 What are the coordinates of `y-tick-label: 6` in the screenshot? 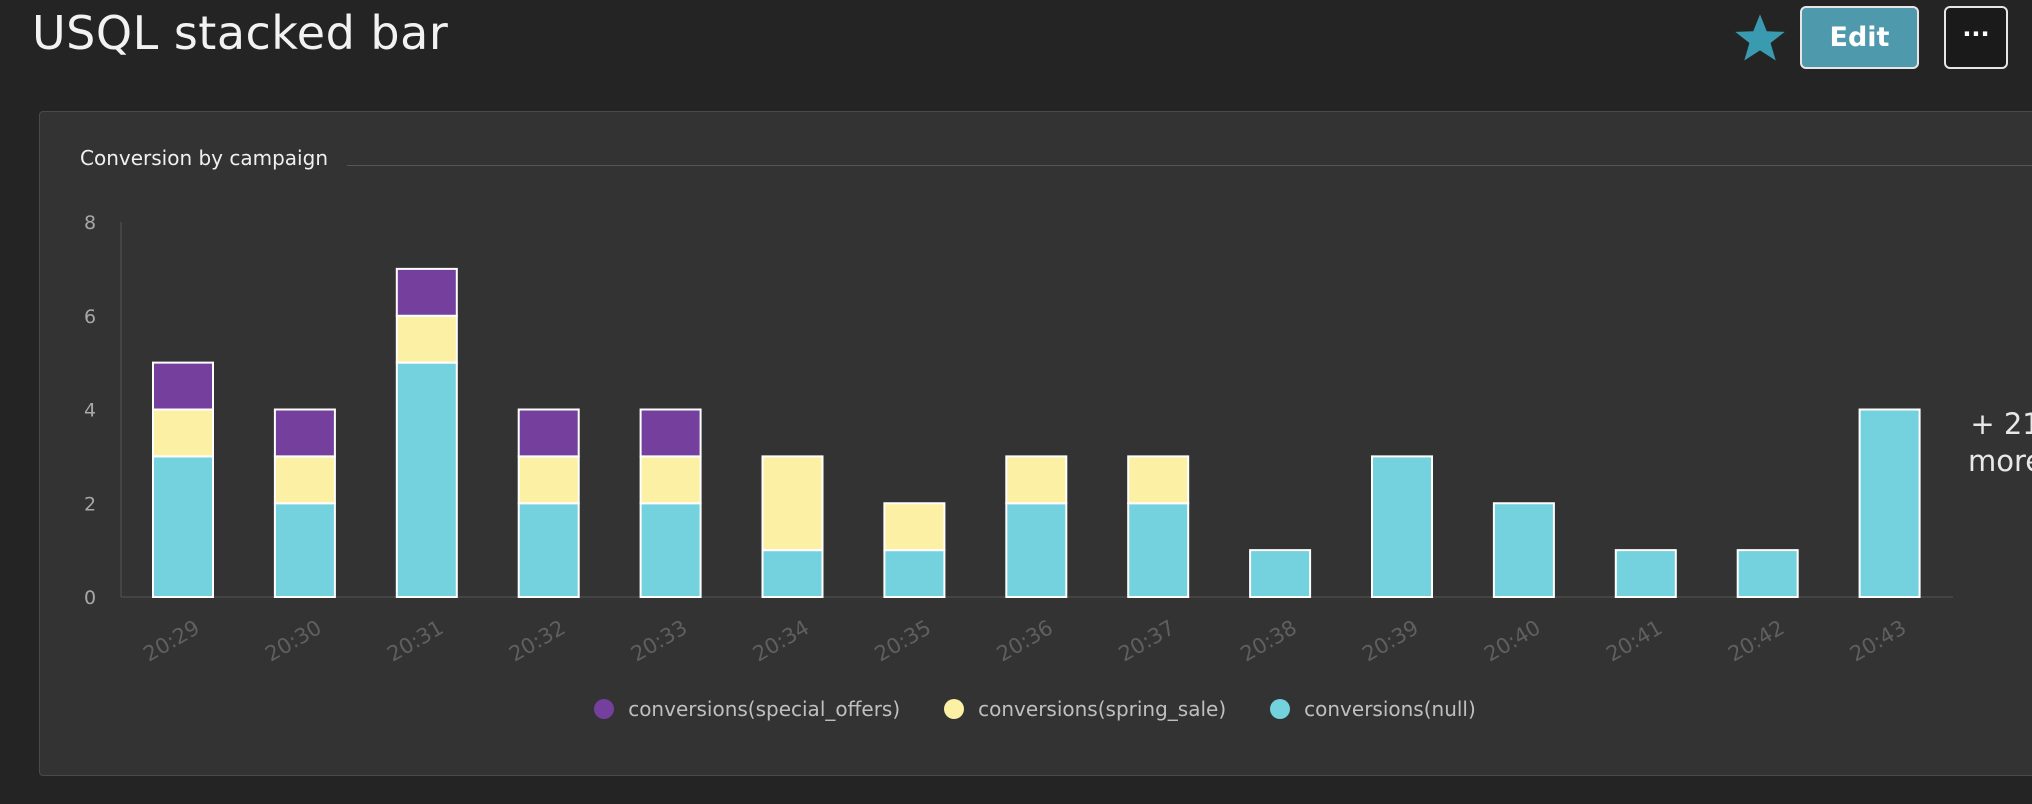 It's located at (90, 317).